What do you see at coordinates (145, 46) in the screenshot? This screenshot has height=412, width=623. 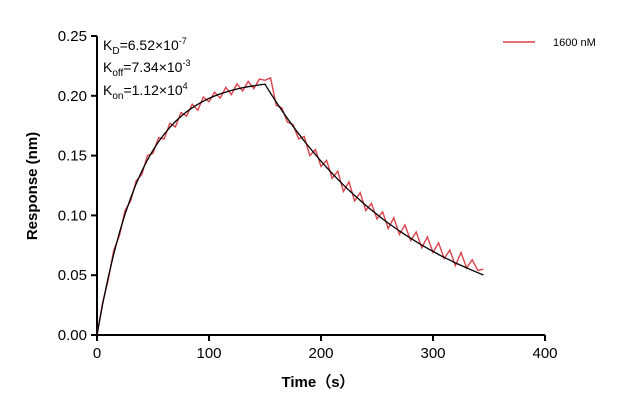 I see `kd-annotation: KD=6.52×10-7` at bounding box center [145, 46].